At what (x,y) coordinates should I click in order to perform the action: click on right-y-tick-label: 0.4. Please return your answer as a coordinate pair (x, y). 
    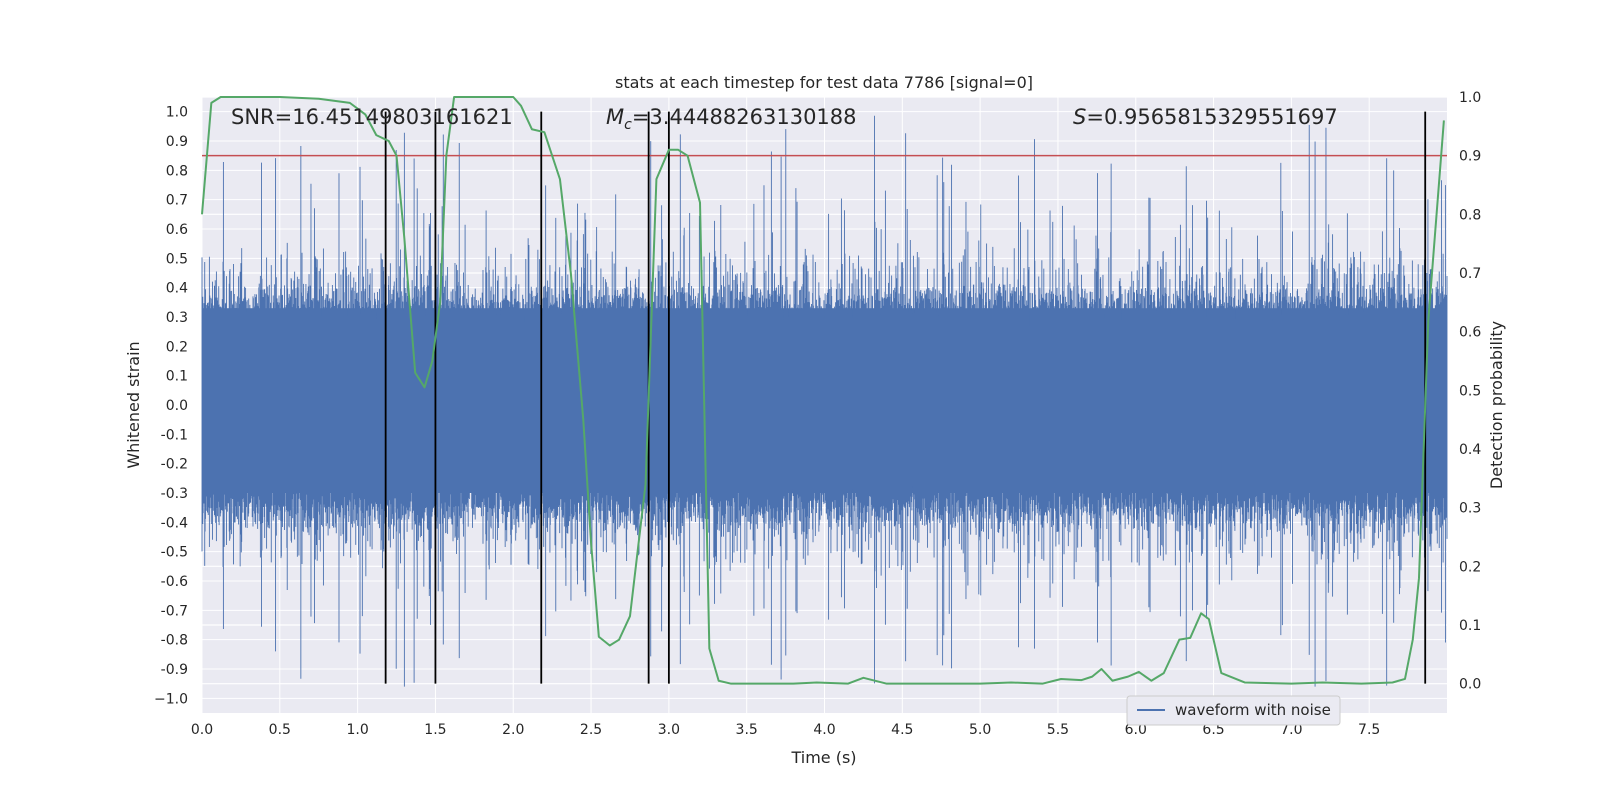
    Looking at the image, I should click on (1470, 450).